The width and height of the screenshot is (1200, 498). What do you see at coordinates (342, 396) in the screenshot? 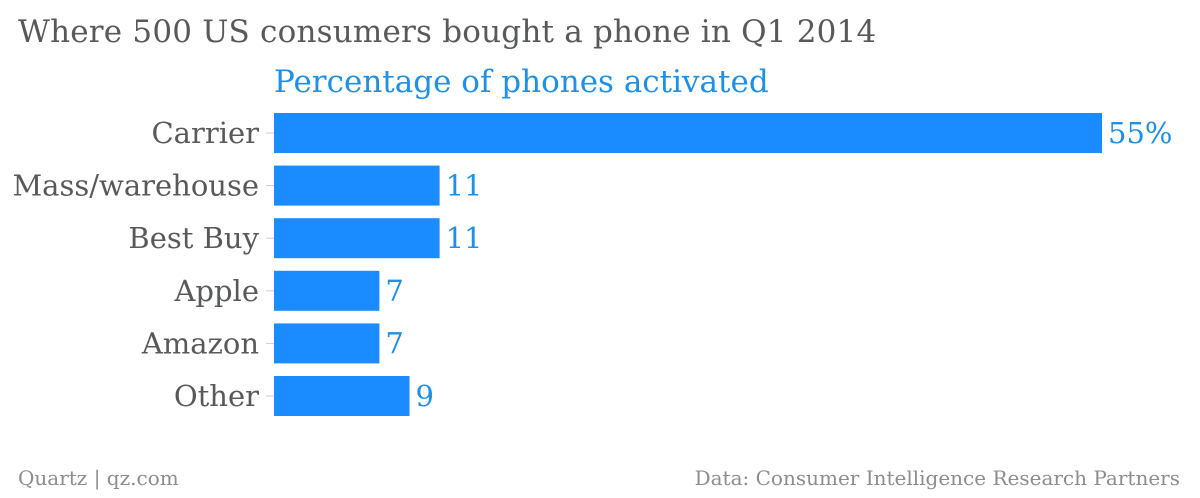
I see `bar-other` at bounding box center [342, 396].